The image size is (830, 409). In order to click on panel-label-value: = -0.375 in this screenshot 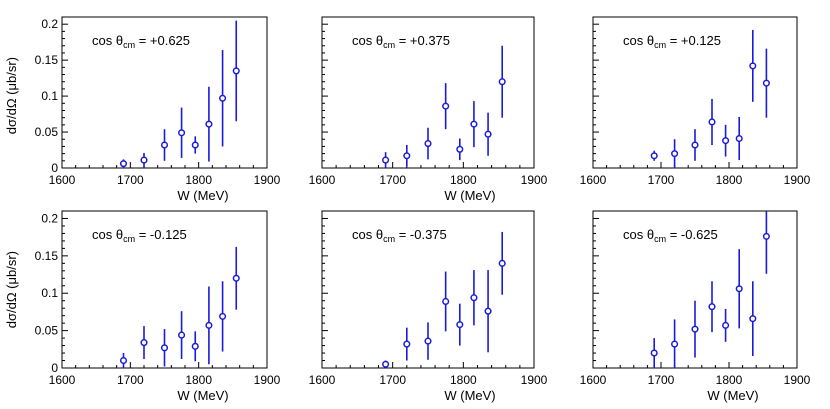, I will do `click(421, 234)`.